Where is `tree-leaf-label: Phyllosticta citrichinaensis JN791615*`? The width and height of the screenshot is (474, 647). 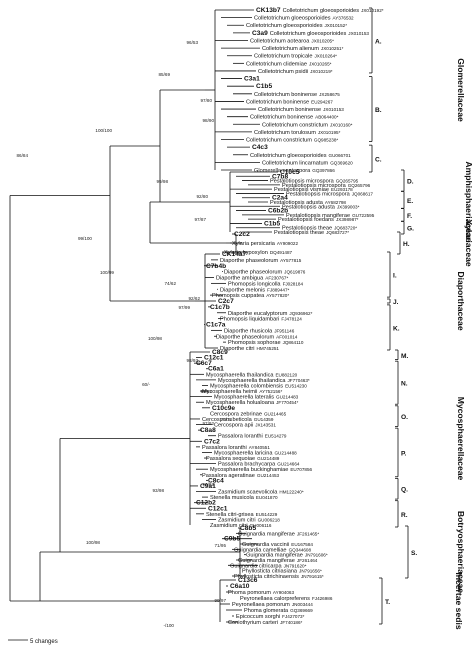 tree-leaf-label: Phyllosticta citrichinaensis JN791615* is located at coordinates (279, 577).